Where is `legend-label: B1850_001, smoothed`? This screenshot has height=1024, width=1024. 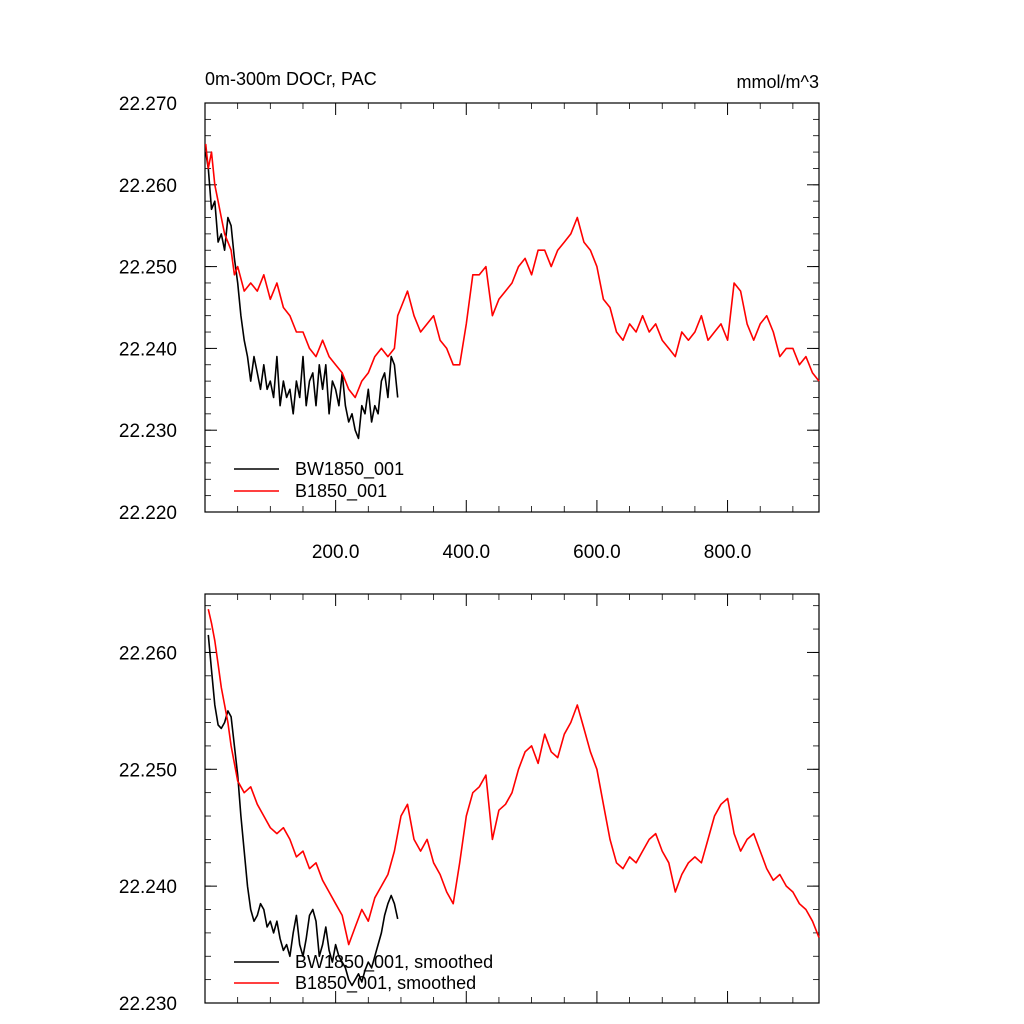
legend-label: B1850_001, smoothed is located at coordinates (385, 983).